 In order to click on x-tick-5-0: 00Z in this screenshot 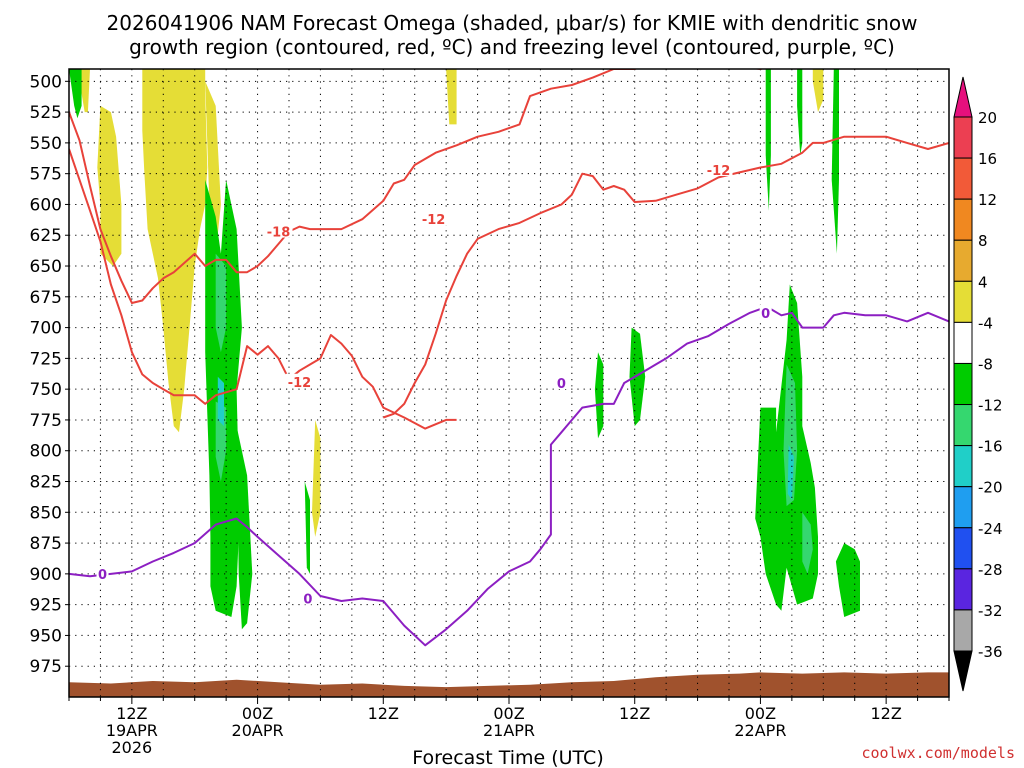, I will do `click(760, 713)`.